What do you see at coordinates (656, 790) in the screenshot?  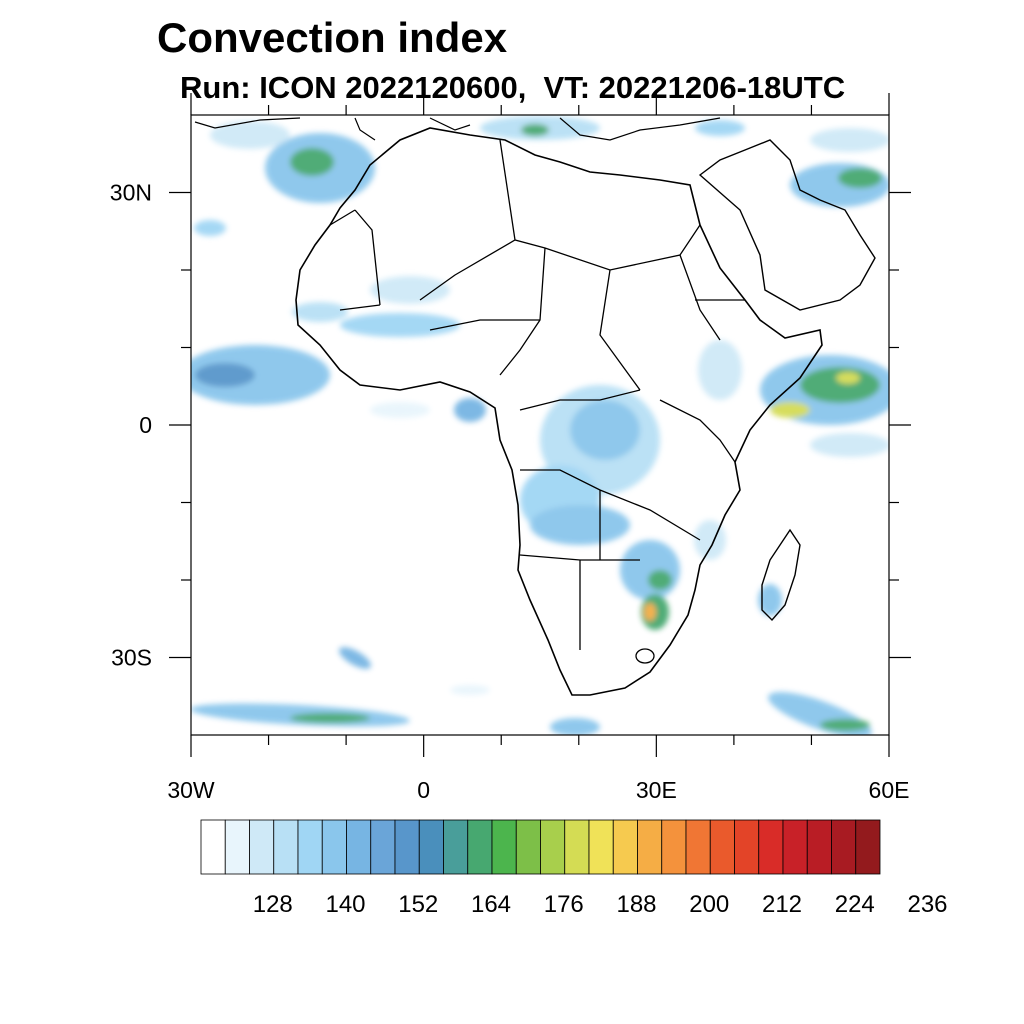 I see `lon-label: 30E` at bounding box center [656, 790].